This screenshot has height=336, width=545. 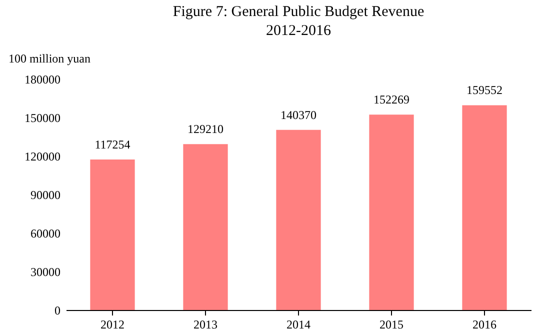 What do you see at coordinates (57, 311) in the screenshot?
I see `y-tick-label: 0` at bounding box center [57, 311].